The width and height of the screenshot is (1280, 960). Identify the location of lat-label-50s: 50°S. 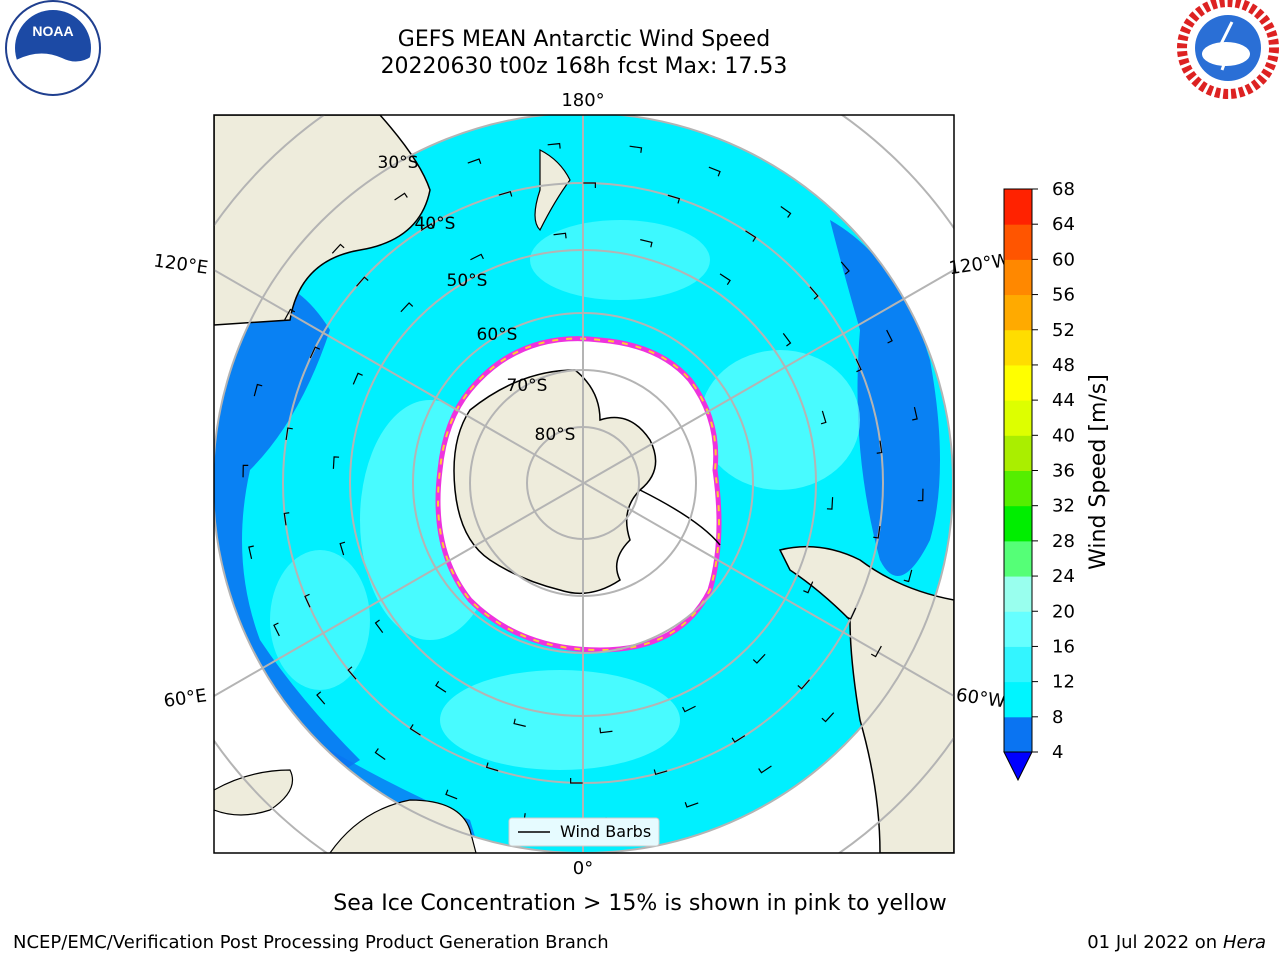
(467, 281).